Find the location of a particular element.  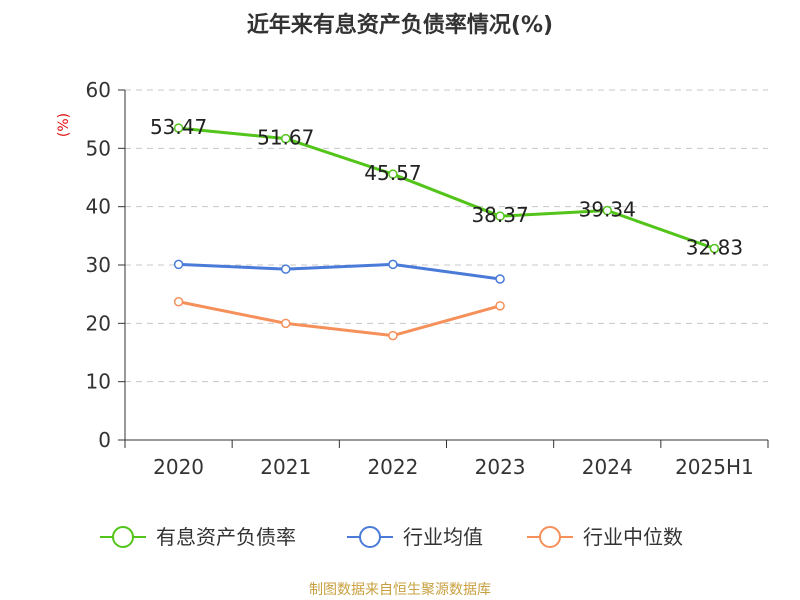

data-label: 38.37 is located at coordinates (499, 215).